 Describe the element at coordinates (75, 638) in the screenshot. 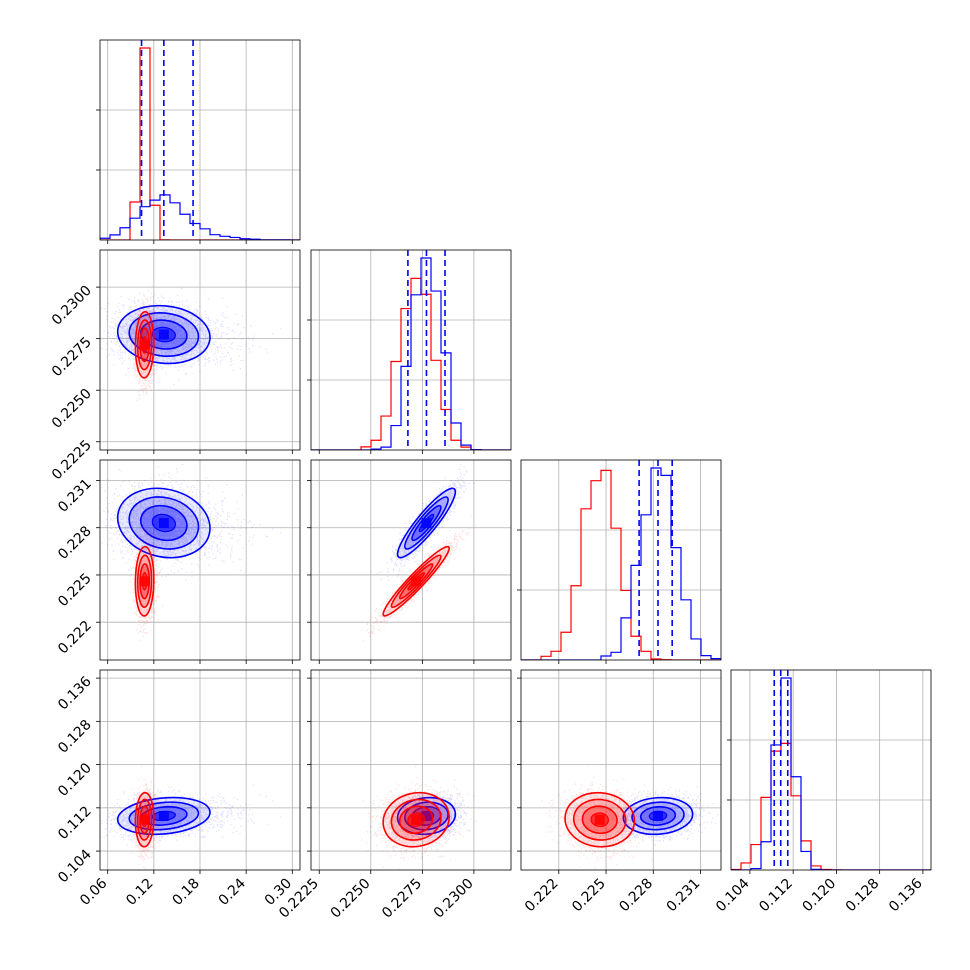

I see `y-tick-label: 0.222` at that location.